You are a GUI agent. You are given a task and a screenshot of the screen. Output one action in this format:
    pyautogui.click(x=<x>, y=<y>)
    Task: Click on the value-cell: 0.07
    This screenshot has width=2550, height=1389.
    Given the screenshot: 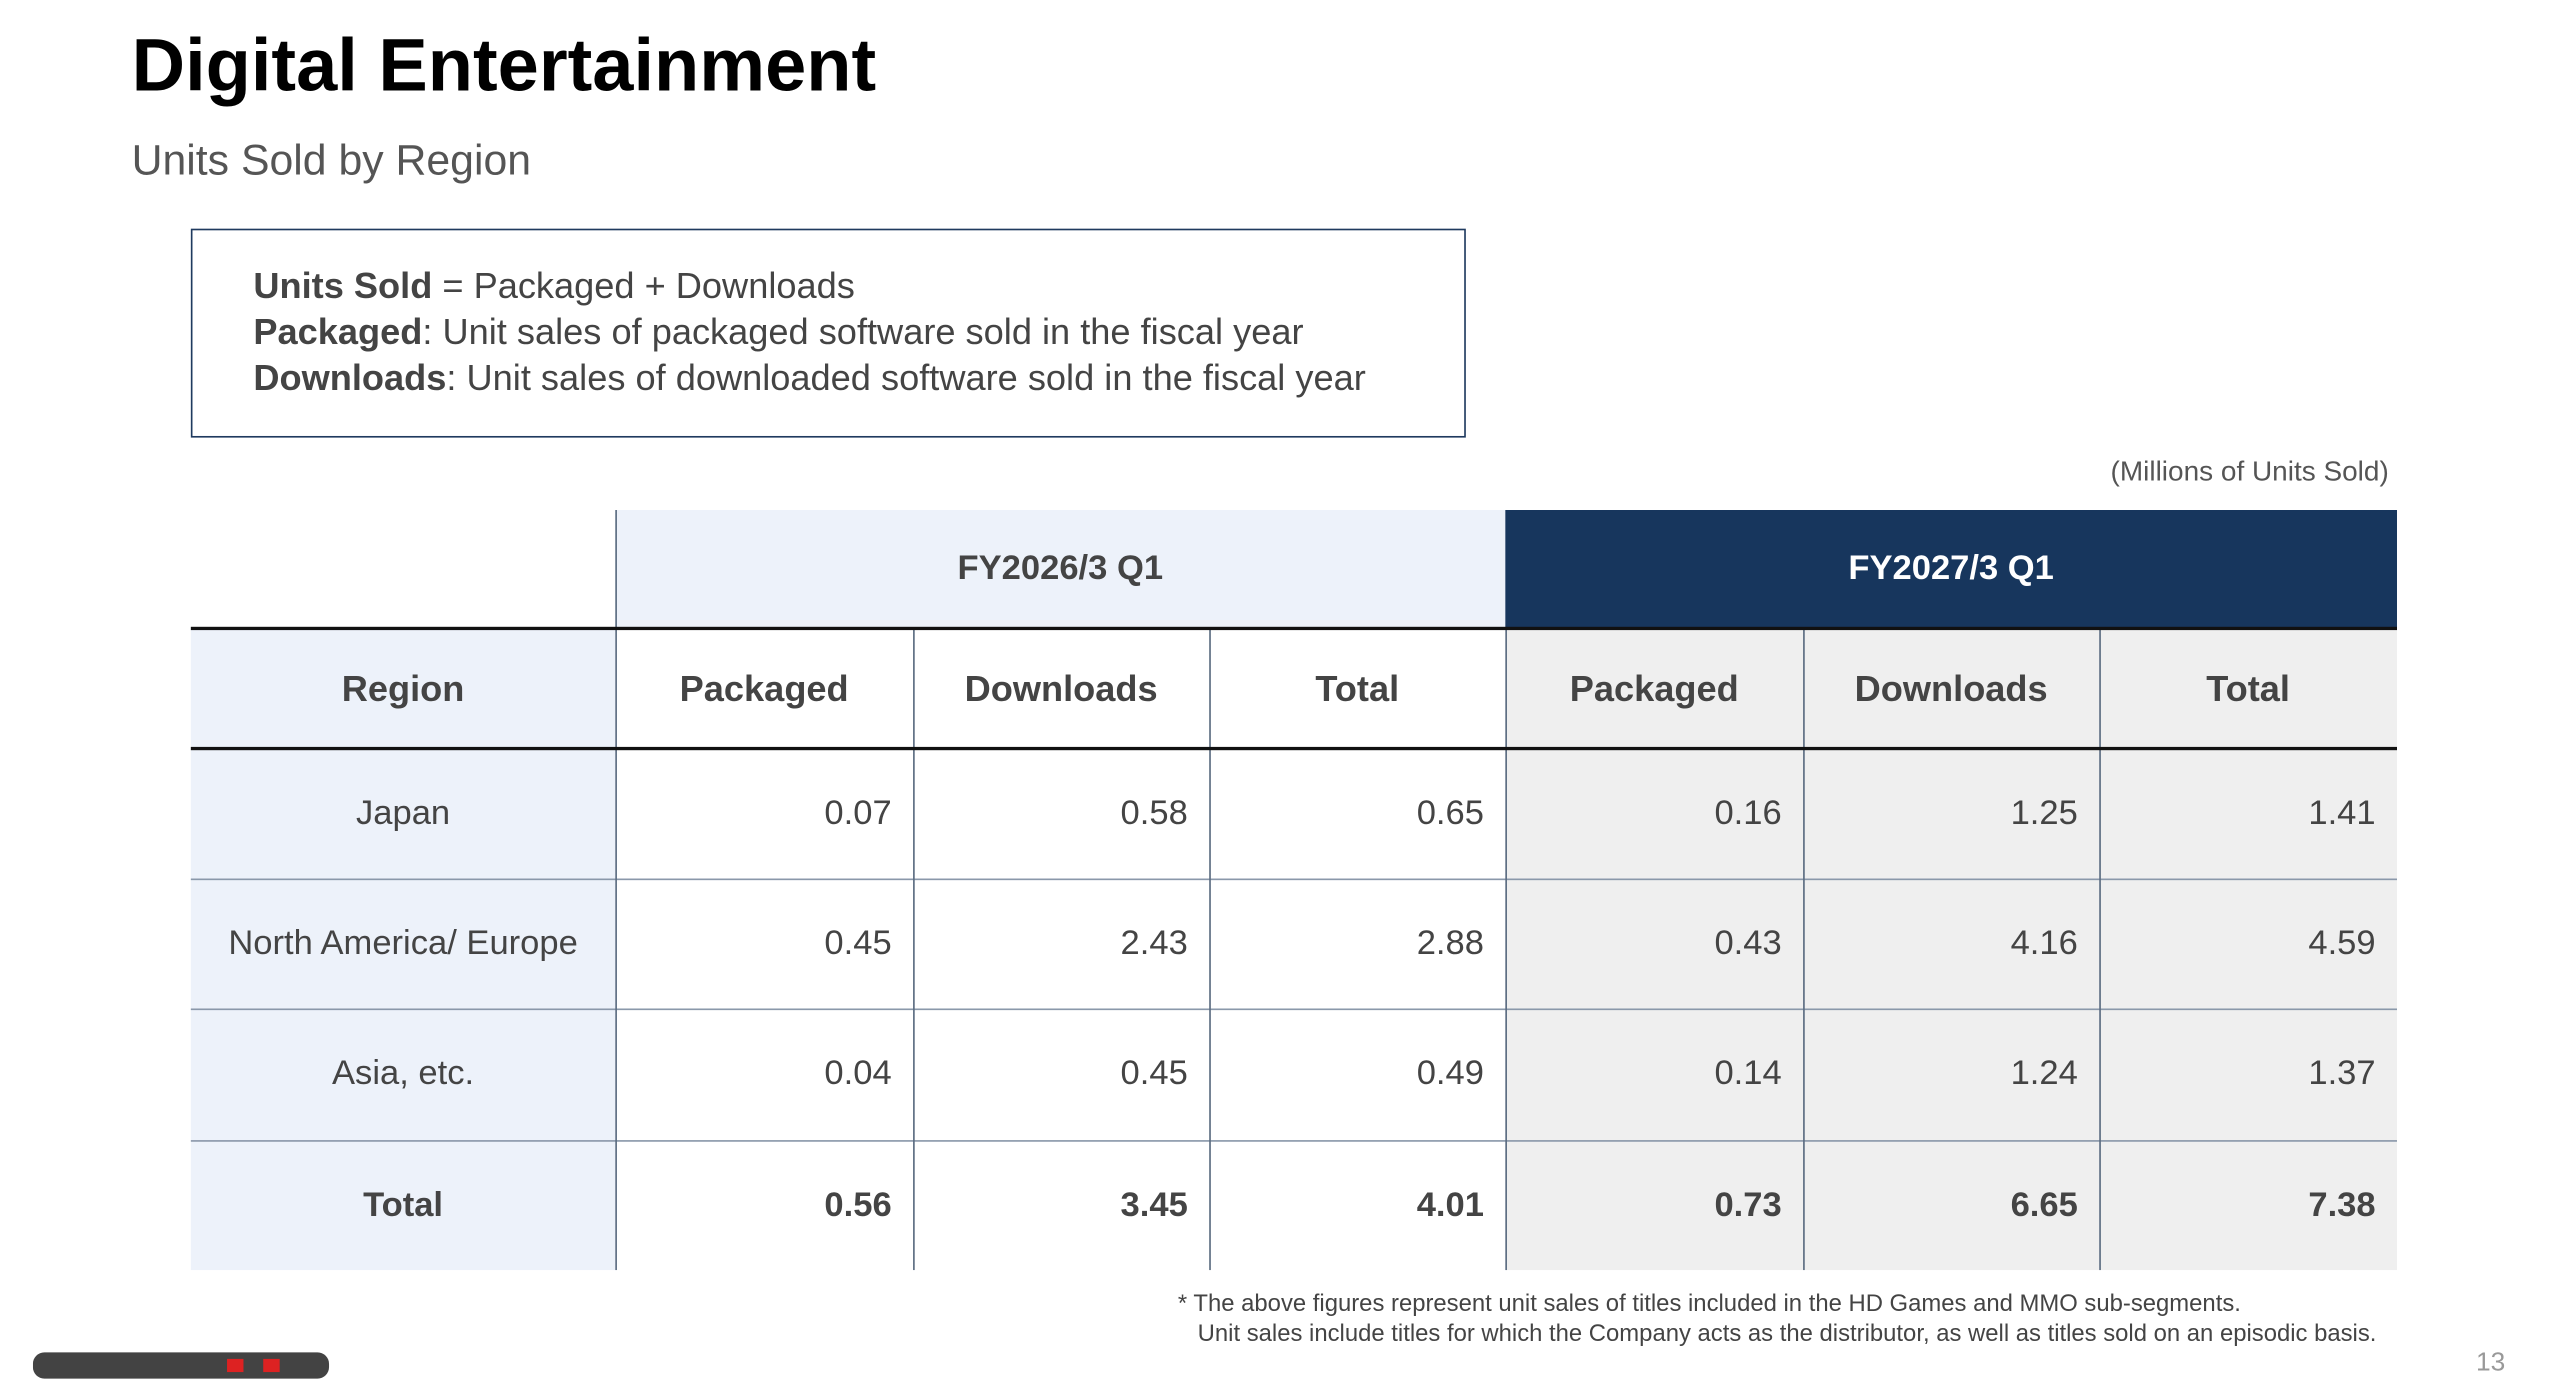 What is the action you would take?
    pyautogui.click(x=764, y=813)
    